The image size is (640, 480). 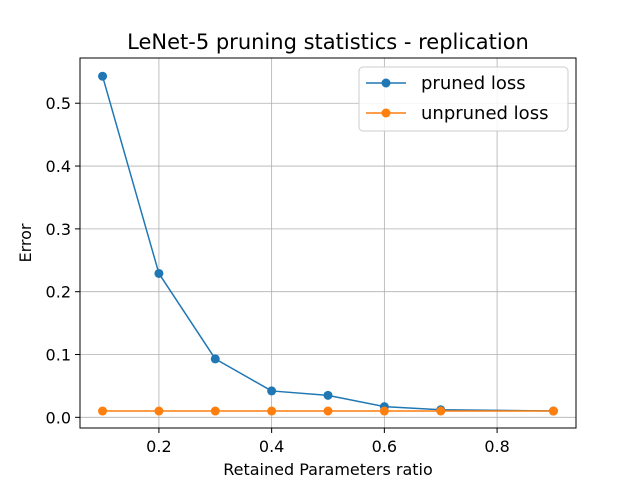 I want to click on y-tick-label: 0.0, so click(x=58, y=417).